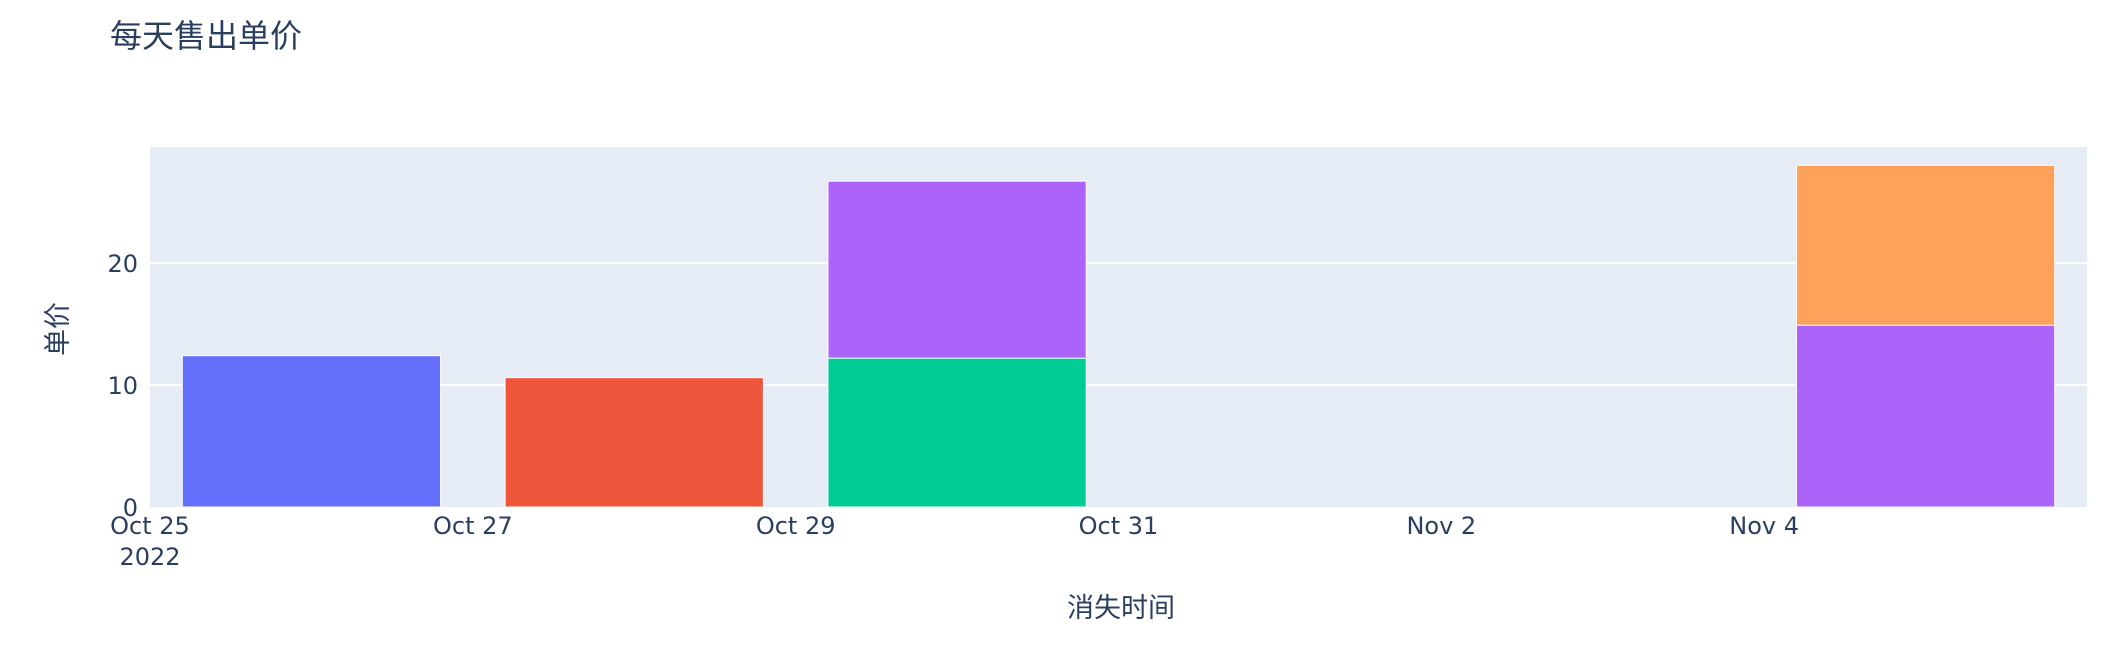  I want to click on y-tick-label: 10, so click(122, 386).